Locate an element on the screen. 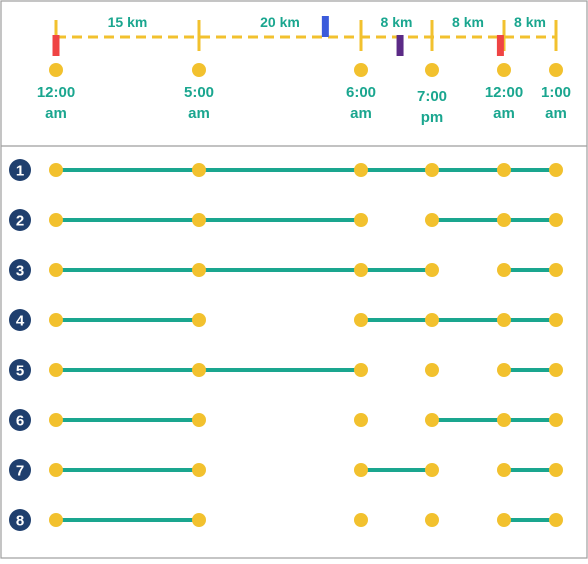 The width and height of the screenshot is (588, 564). row-number-label: 4 is located at coordinates (20, 321).